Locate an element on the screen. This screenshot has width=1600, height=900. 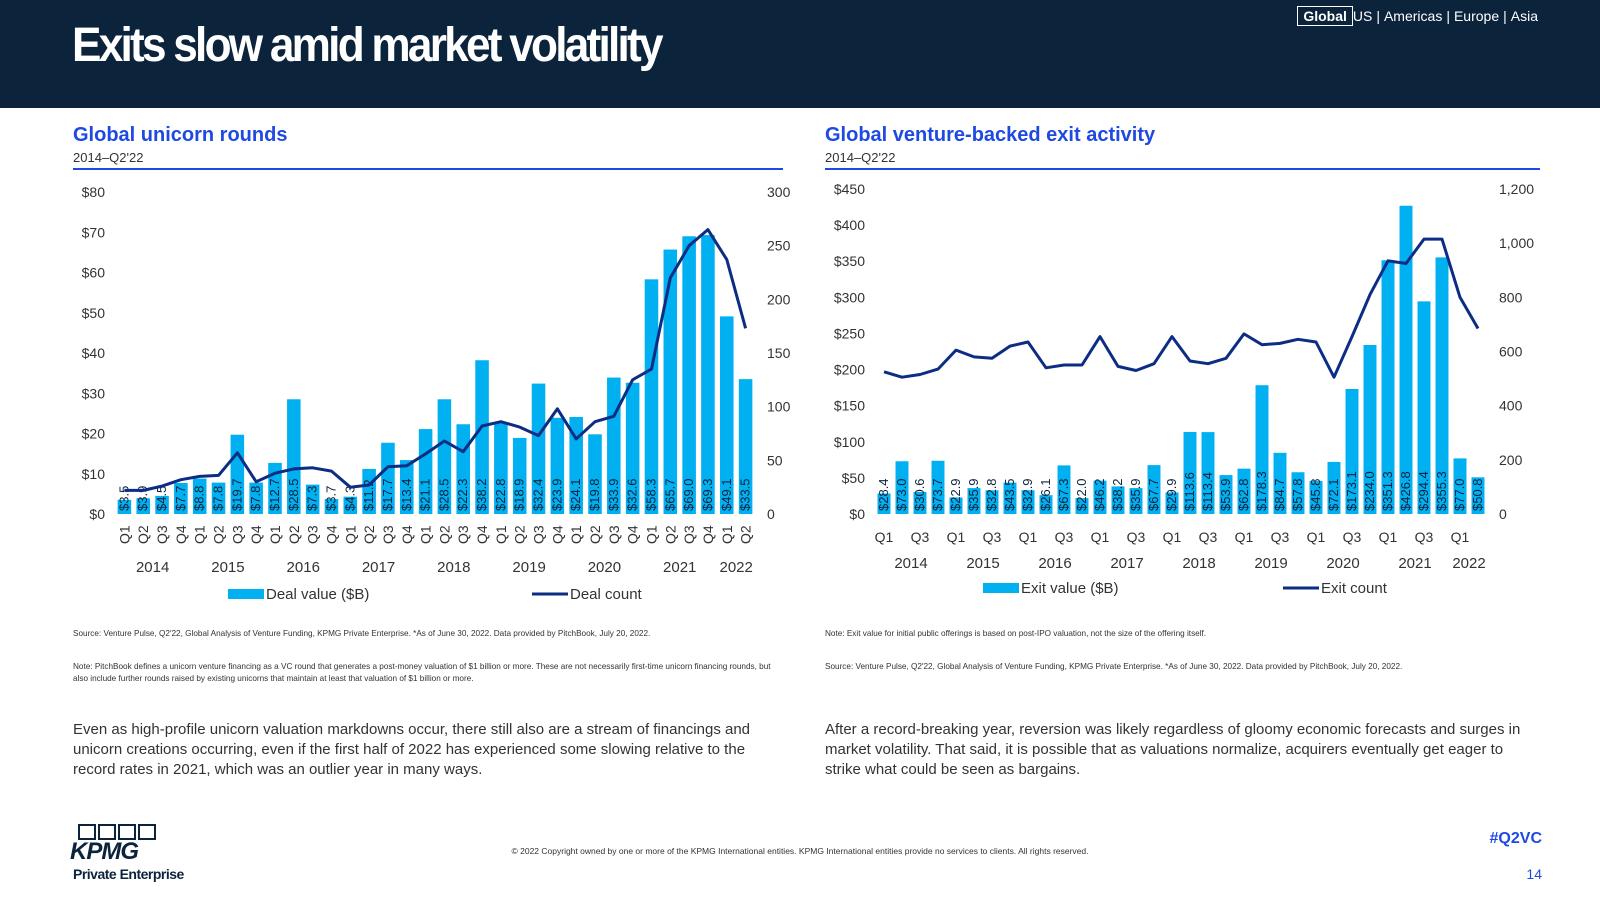
x-year-label: 2020 is located at coordinates (1342, 563).